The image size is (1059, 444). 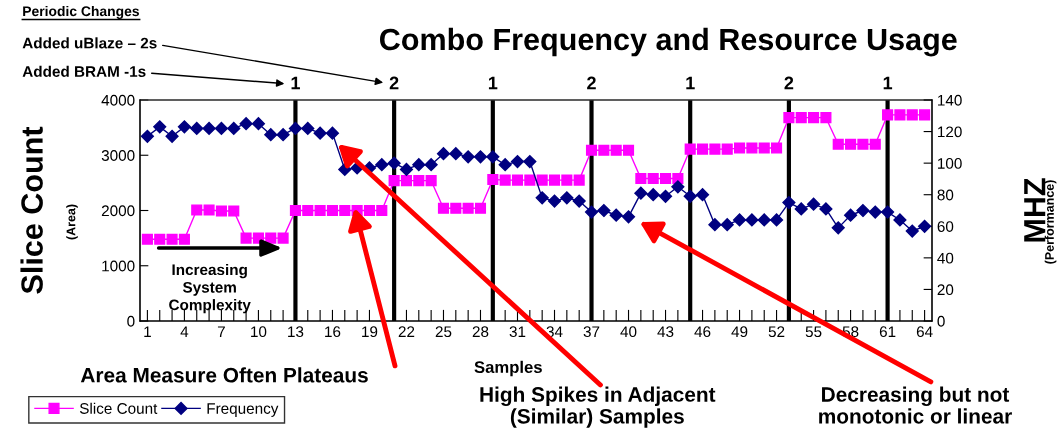 I want to click on x-tick-label: 1, so click(x=147, y=331).